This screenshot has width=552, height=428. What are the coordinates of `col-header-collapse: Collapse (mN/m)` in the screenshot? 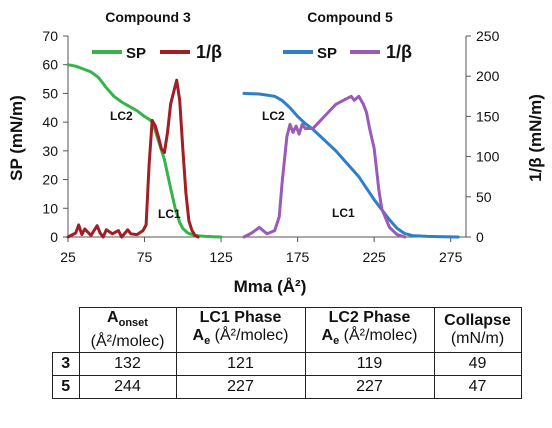 It's located at (477, 330).